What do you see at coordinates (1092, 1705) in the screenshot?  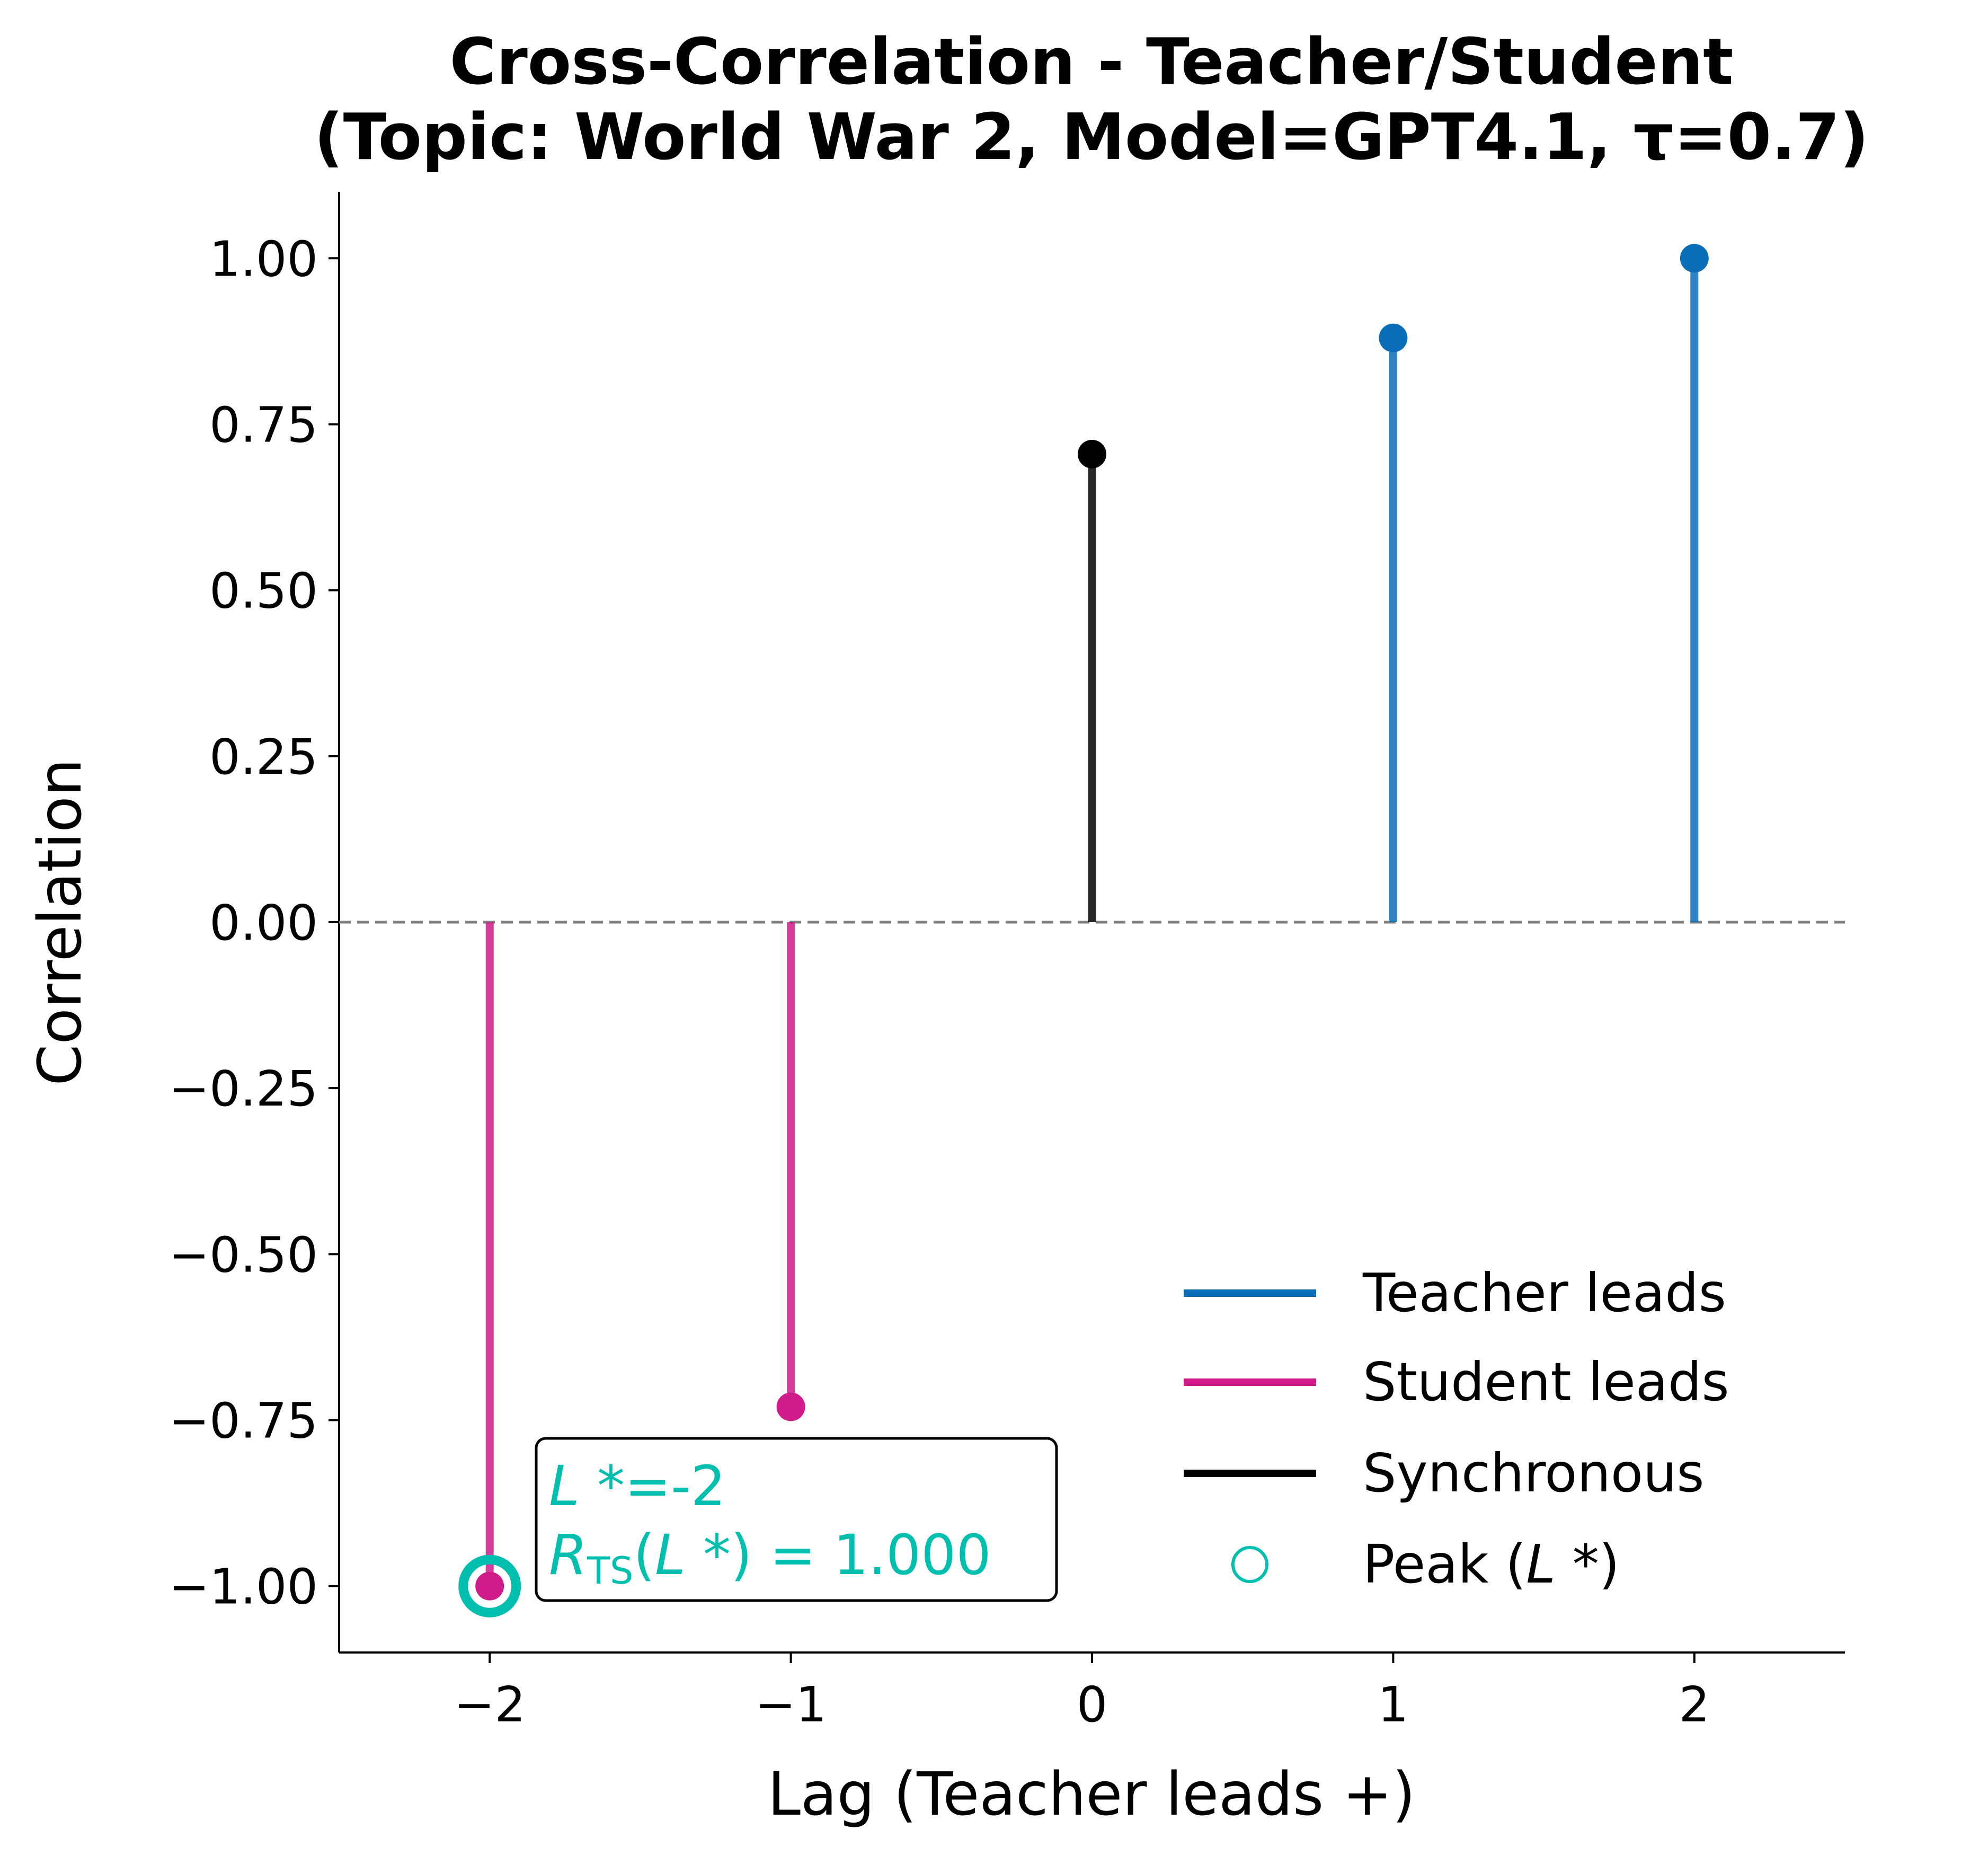 I see `x-tick-label: 0` at bounding box center [1092, 1705].